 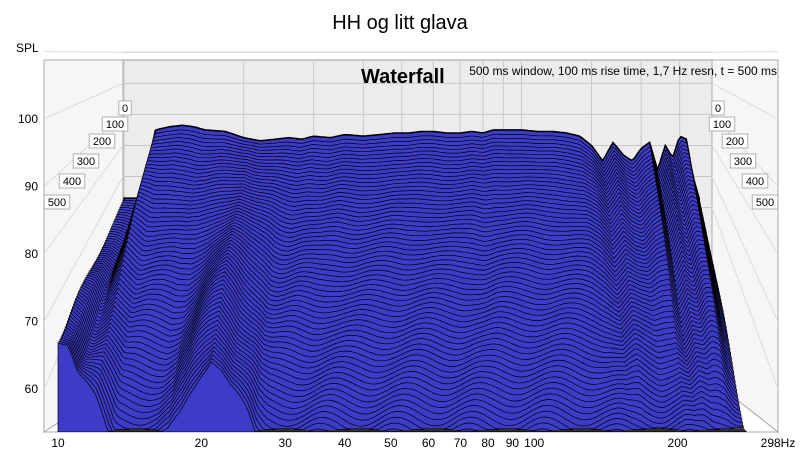 What do you see at coordinates (488, 443) in the screenshot?
I see `x-tick-label: 80` at bounding box center [488, 443].